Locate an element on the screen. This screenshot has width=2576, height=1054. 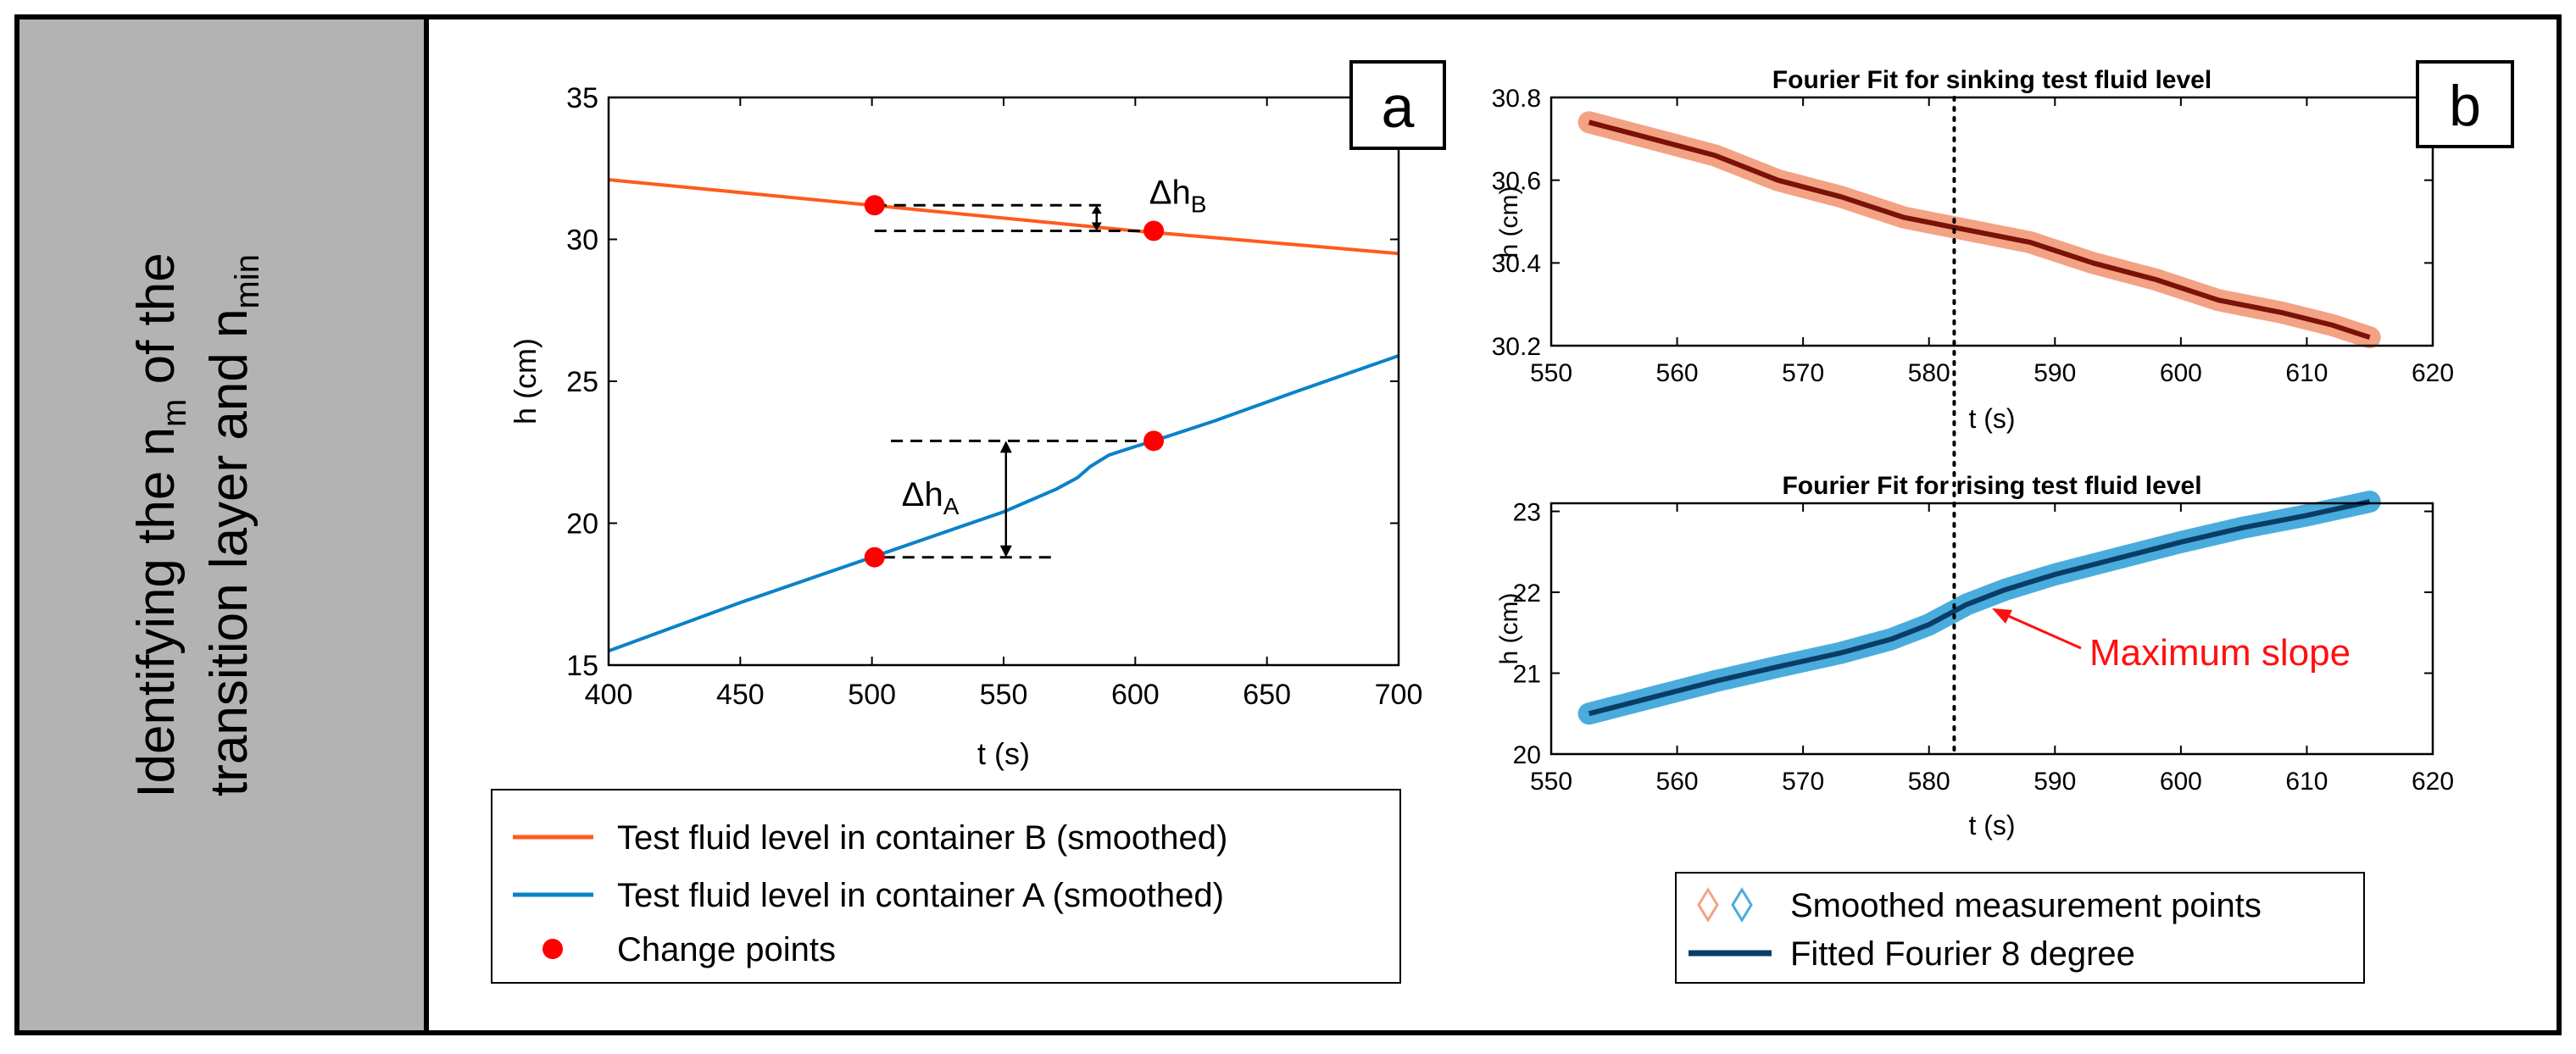
panel-a-legend-box is located at coordinates (946, 886).